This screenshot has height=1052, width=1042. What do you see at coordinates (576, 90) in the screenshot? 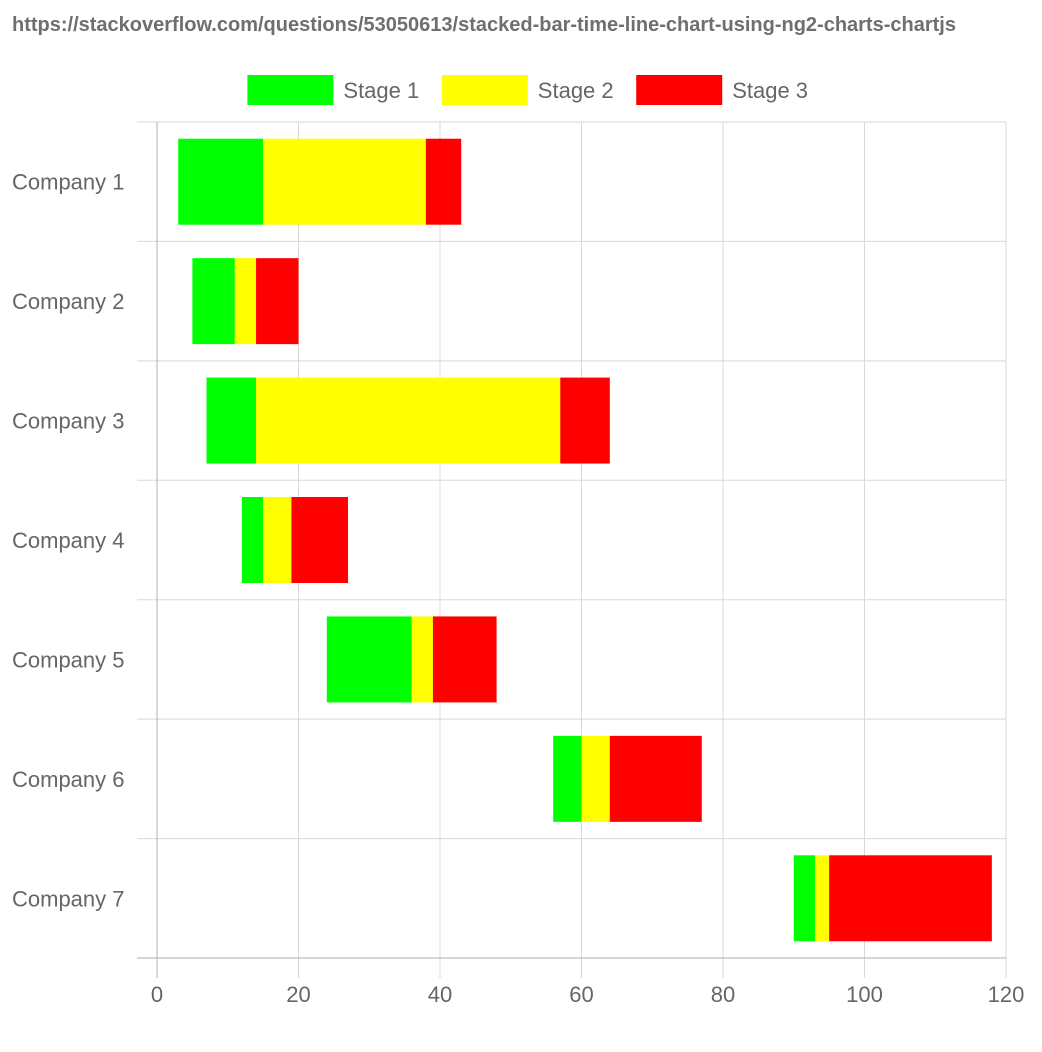
I see `legend-label-stage-2: Stage 2` at bounding box center [576, 90].